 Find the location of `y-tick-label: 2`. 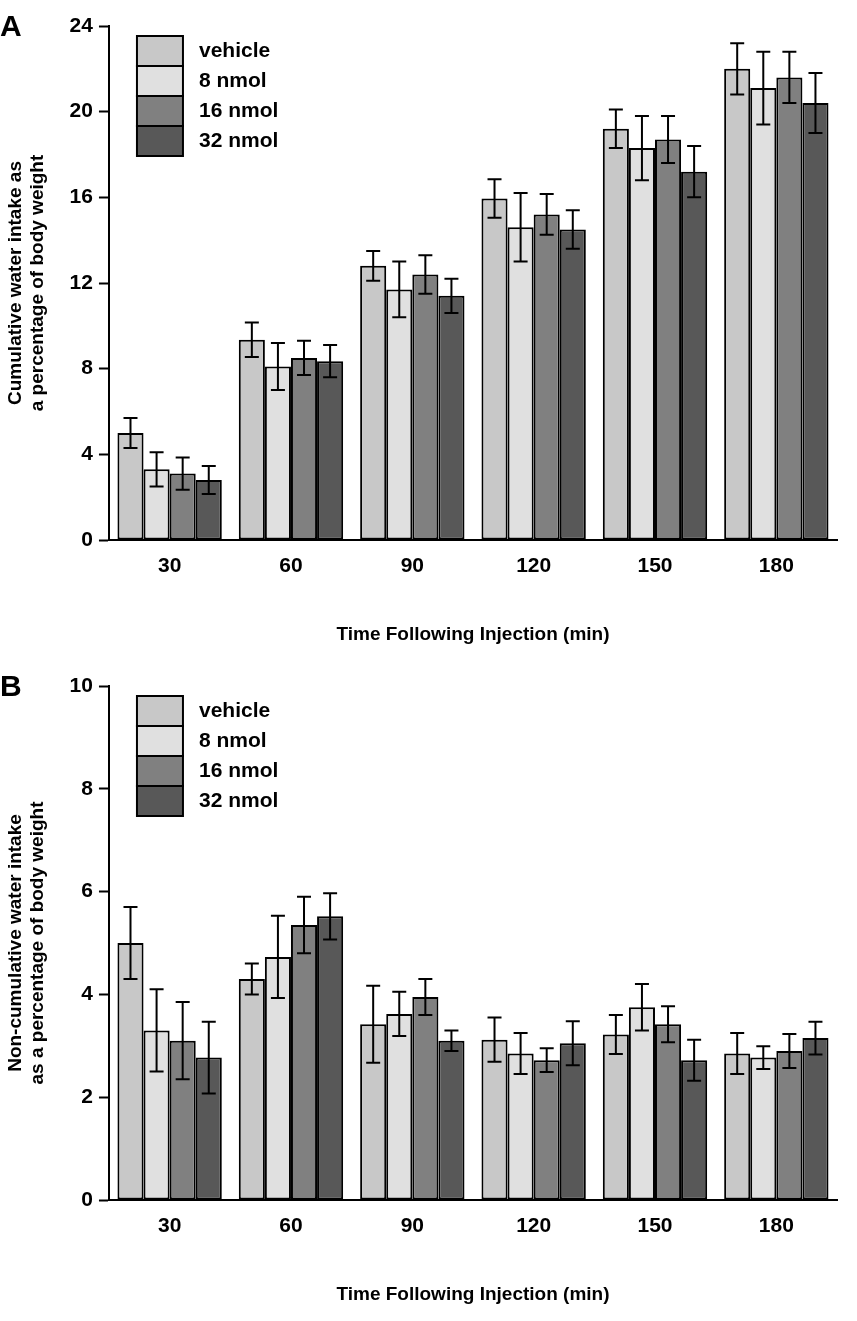

y-tick-label: 2 is located at coordinates (87, 1095).